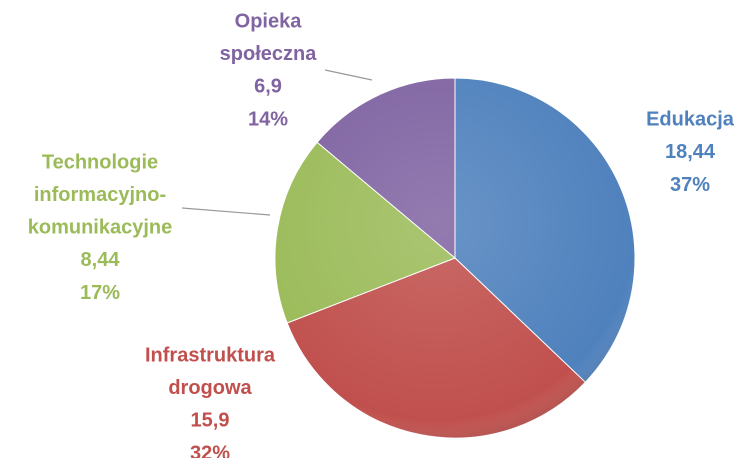 The height and width of the screenshot is (458, 739). What do you see at coordinates (269, 54) in the screenshot?
I see `category-label: społeczna` at bounding box center [269, 54].